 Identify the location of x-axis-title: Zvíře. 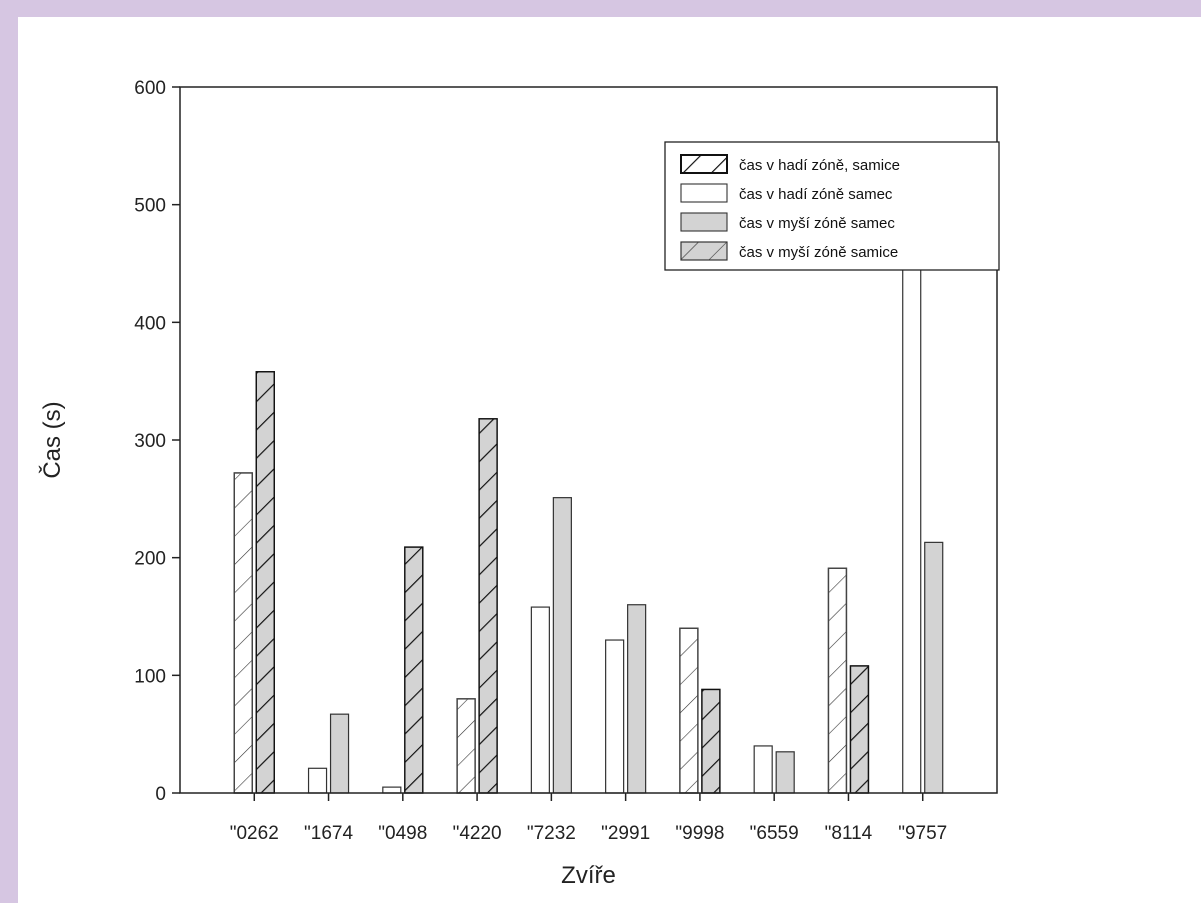
(588, 875).